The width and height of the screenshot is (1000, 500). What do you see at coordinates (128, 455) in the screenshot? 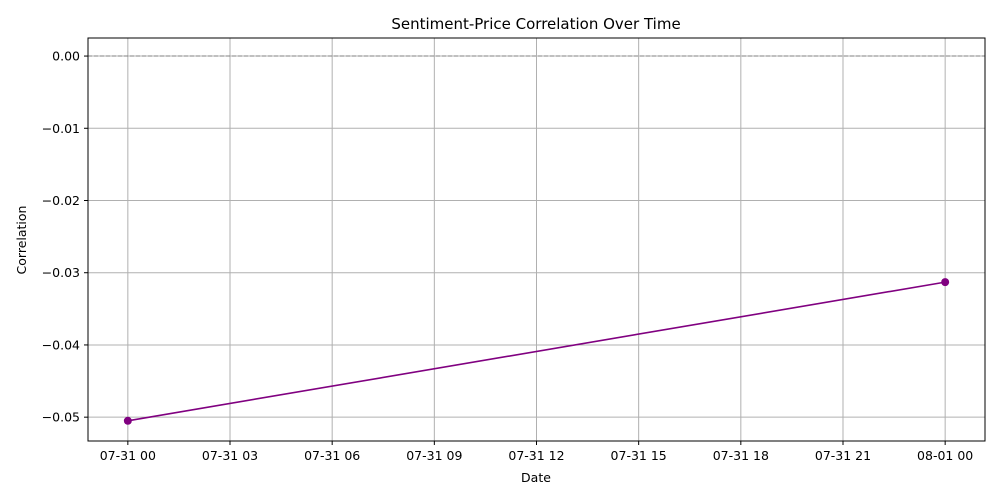
I see `x-tick-label: 07-31 00` at bounding box center [128, 455].